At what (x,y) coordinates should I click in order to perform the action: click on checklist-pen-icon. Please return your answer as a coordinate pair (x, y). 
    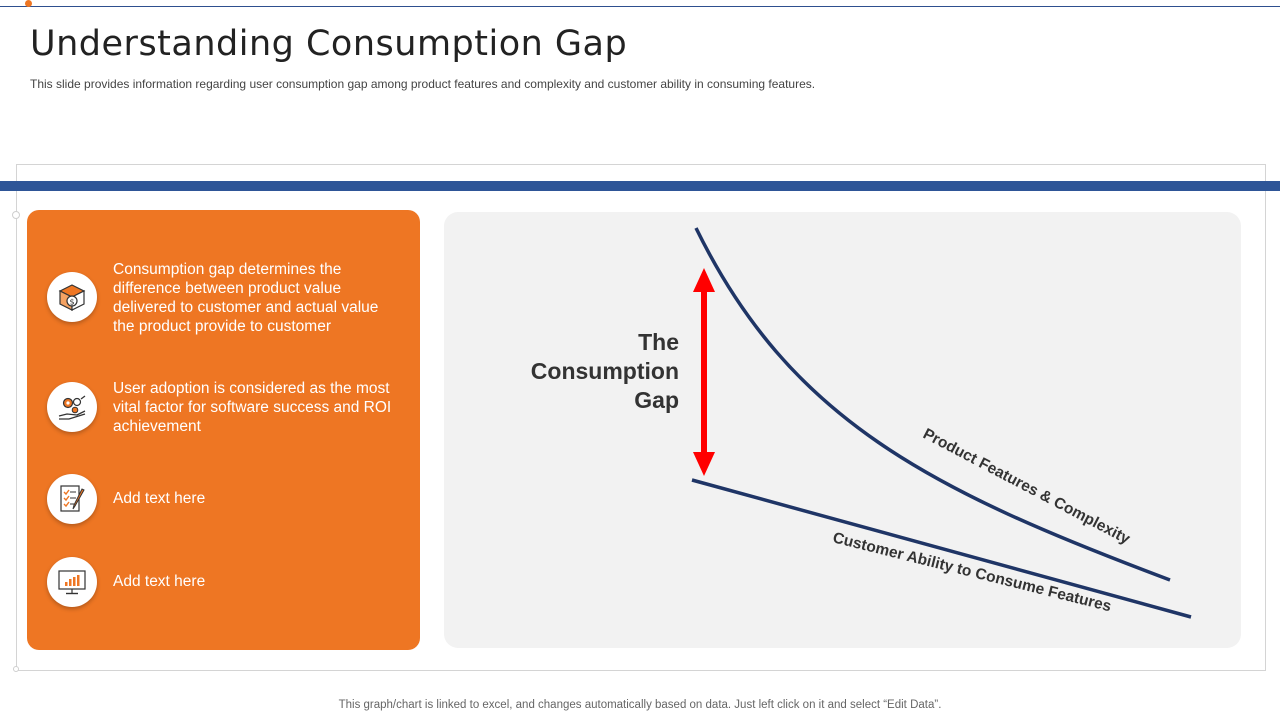
    Looking at the image, I should click on (72, 499).